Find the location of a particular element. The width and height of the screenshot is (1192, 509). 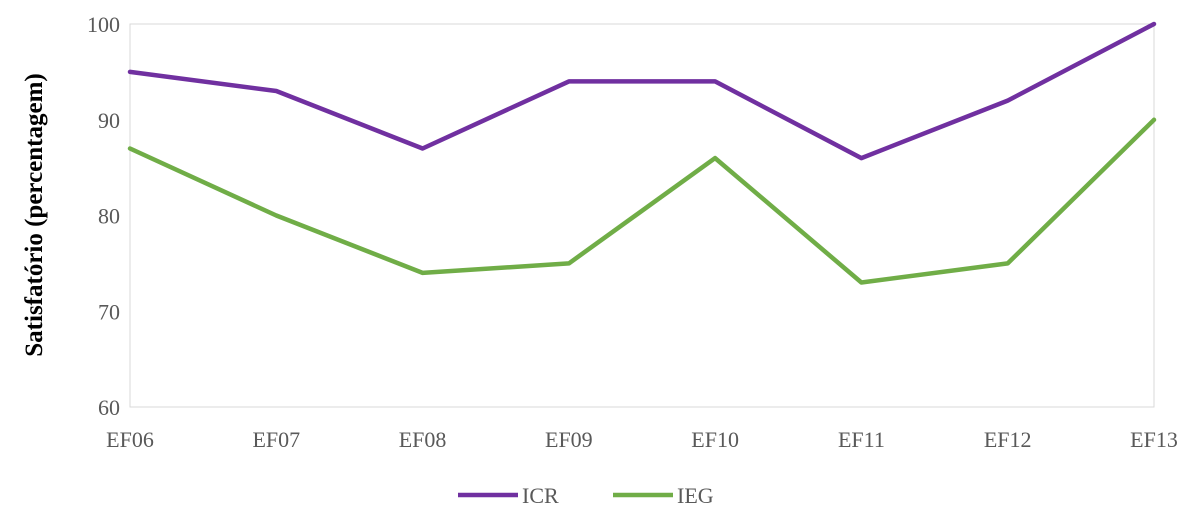

legend-item-icr: ICR is located at coordinates (508, 495).